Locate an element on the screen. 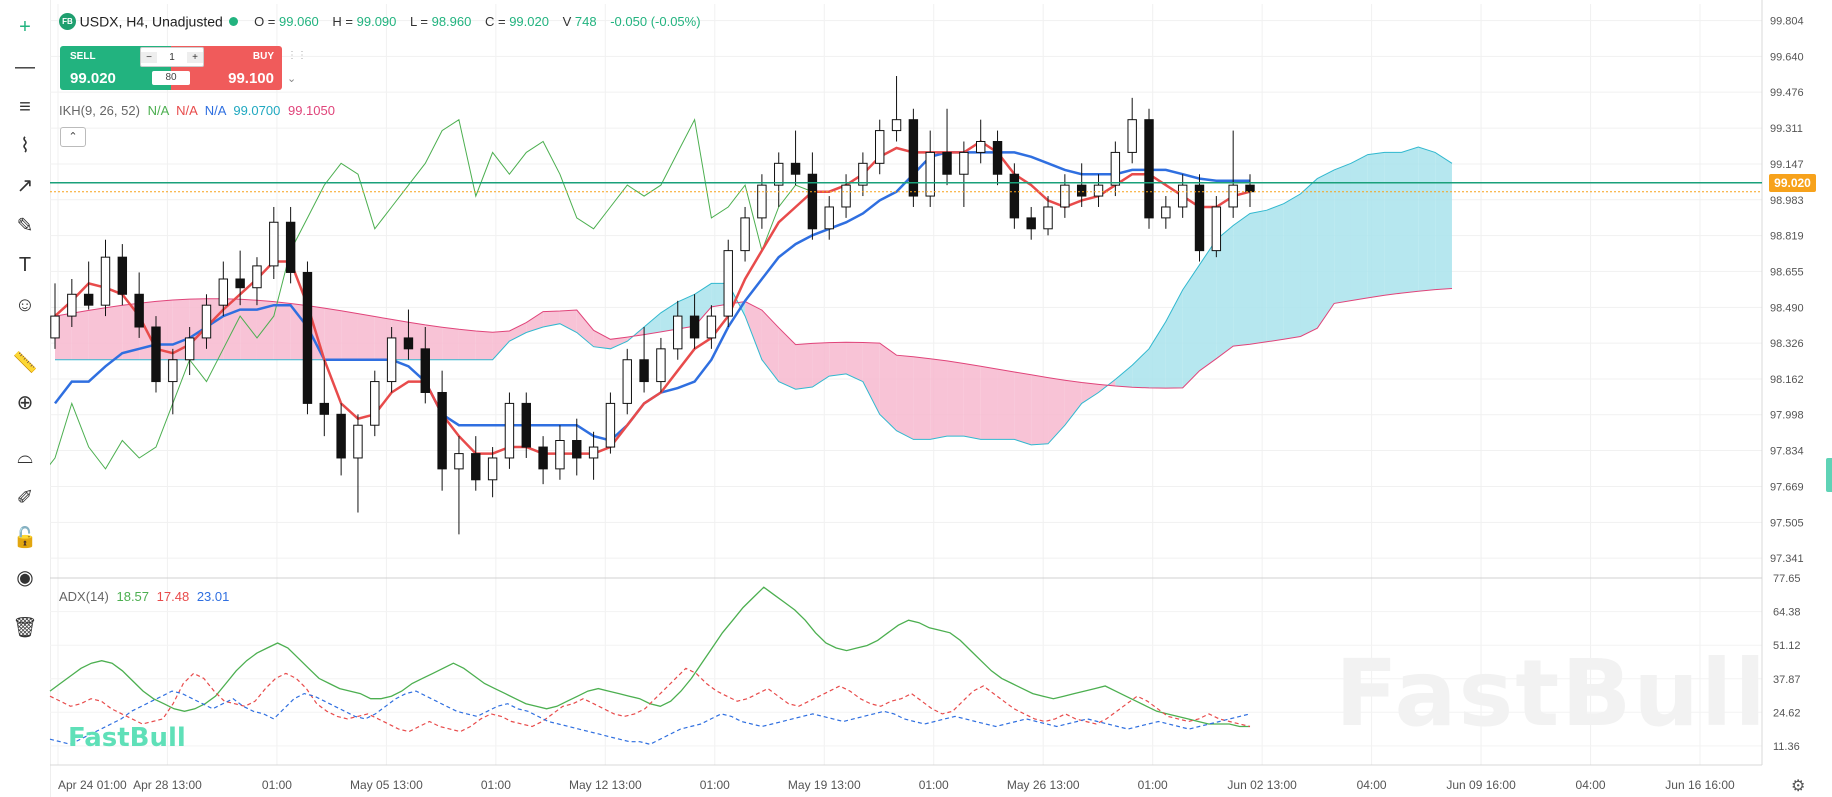 This screenshot has height=797, width=1832. adx-axis-label: 37.87 is located at coordinates (1787, 680).